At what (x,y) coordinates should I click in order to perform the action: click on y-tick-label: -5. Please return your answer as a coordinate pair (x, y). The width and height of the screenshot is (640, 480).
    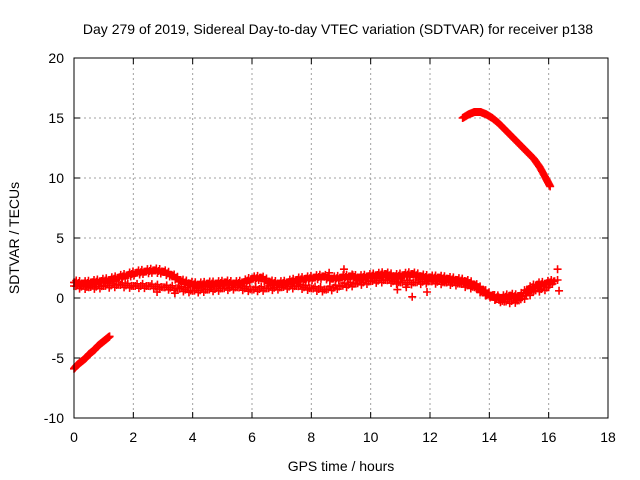
    Looking at the image, I should click on (58, 358).